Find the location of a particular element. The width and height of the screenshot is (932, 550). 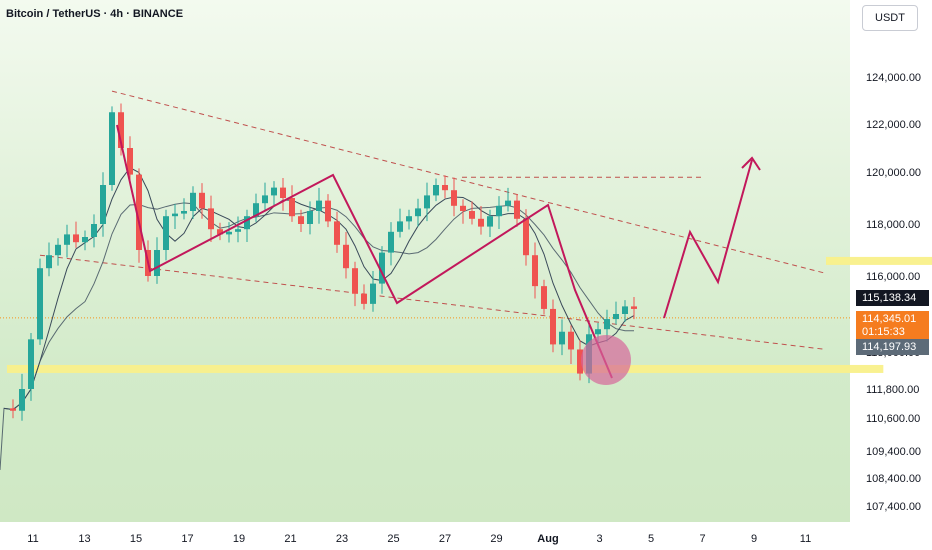

lower-channel-line is located at coordinates (433, 302).